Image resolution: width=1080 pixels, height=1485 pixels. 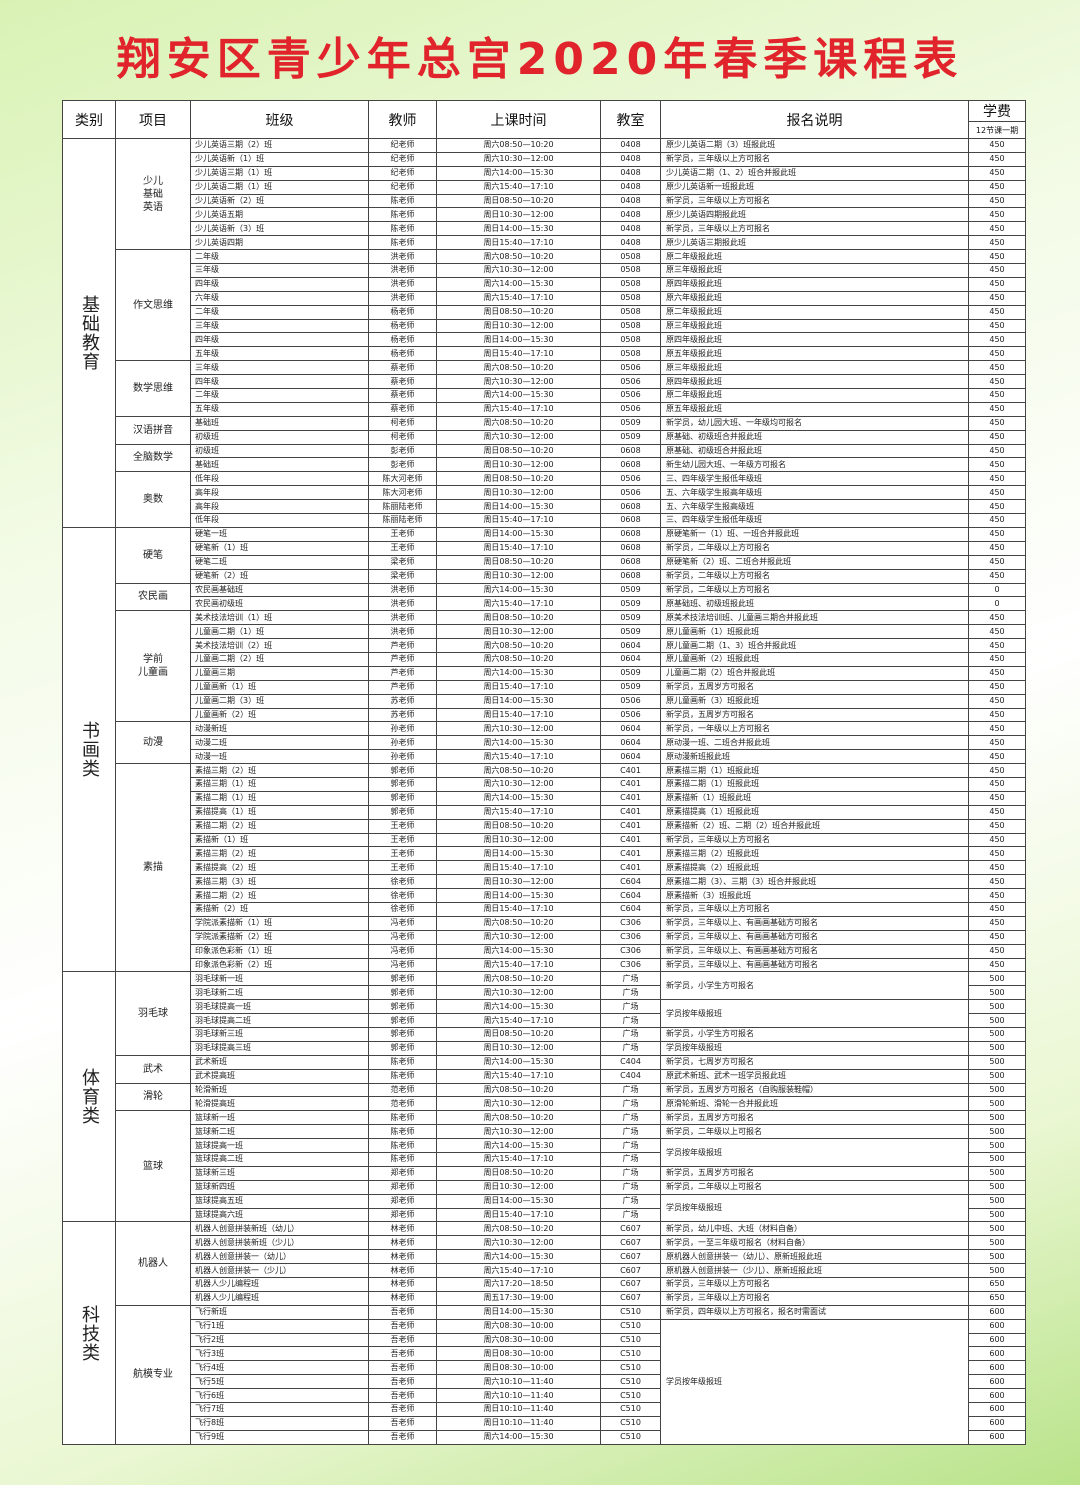 What do you see at coordinates (544, 1409) in the screenshot?
I see `course-row: 飞行7班 吾老师 周日10:10—11:40 C510 600` at bounding box center [544, 1409].